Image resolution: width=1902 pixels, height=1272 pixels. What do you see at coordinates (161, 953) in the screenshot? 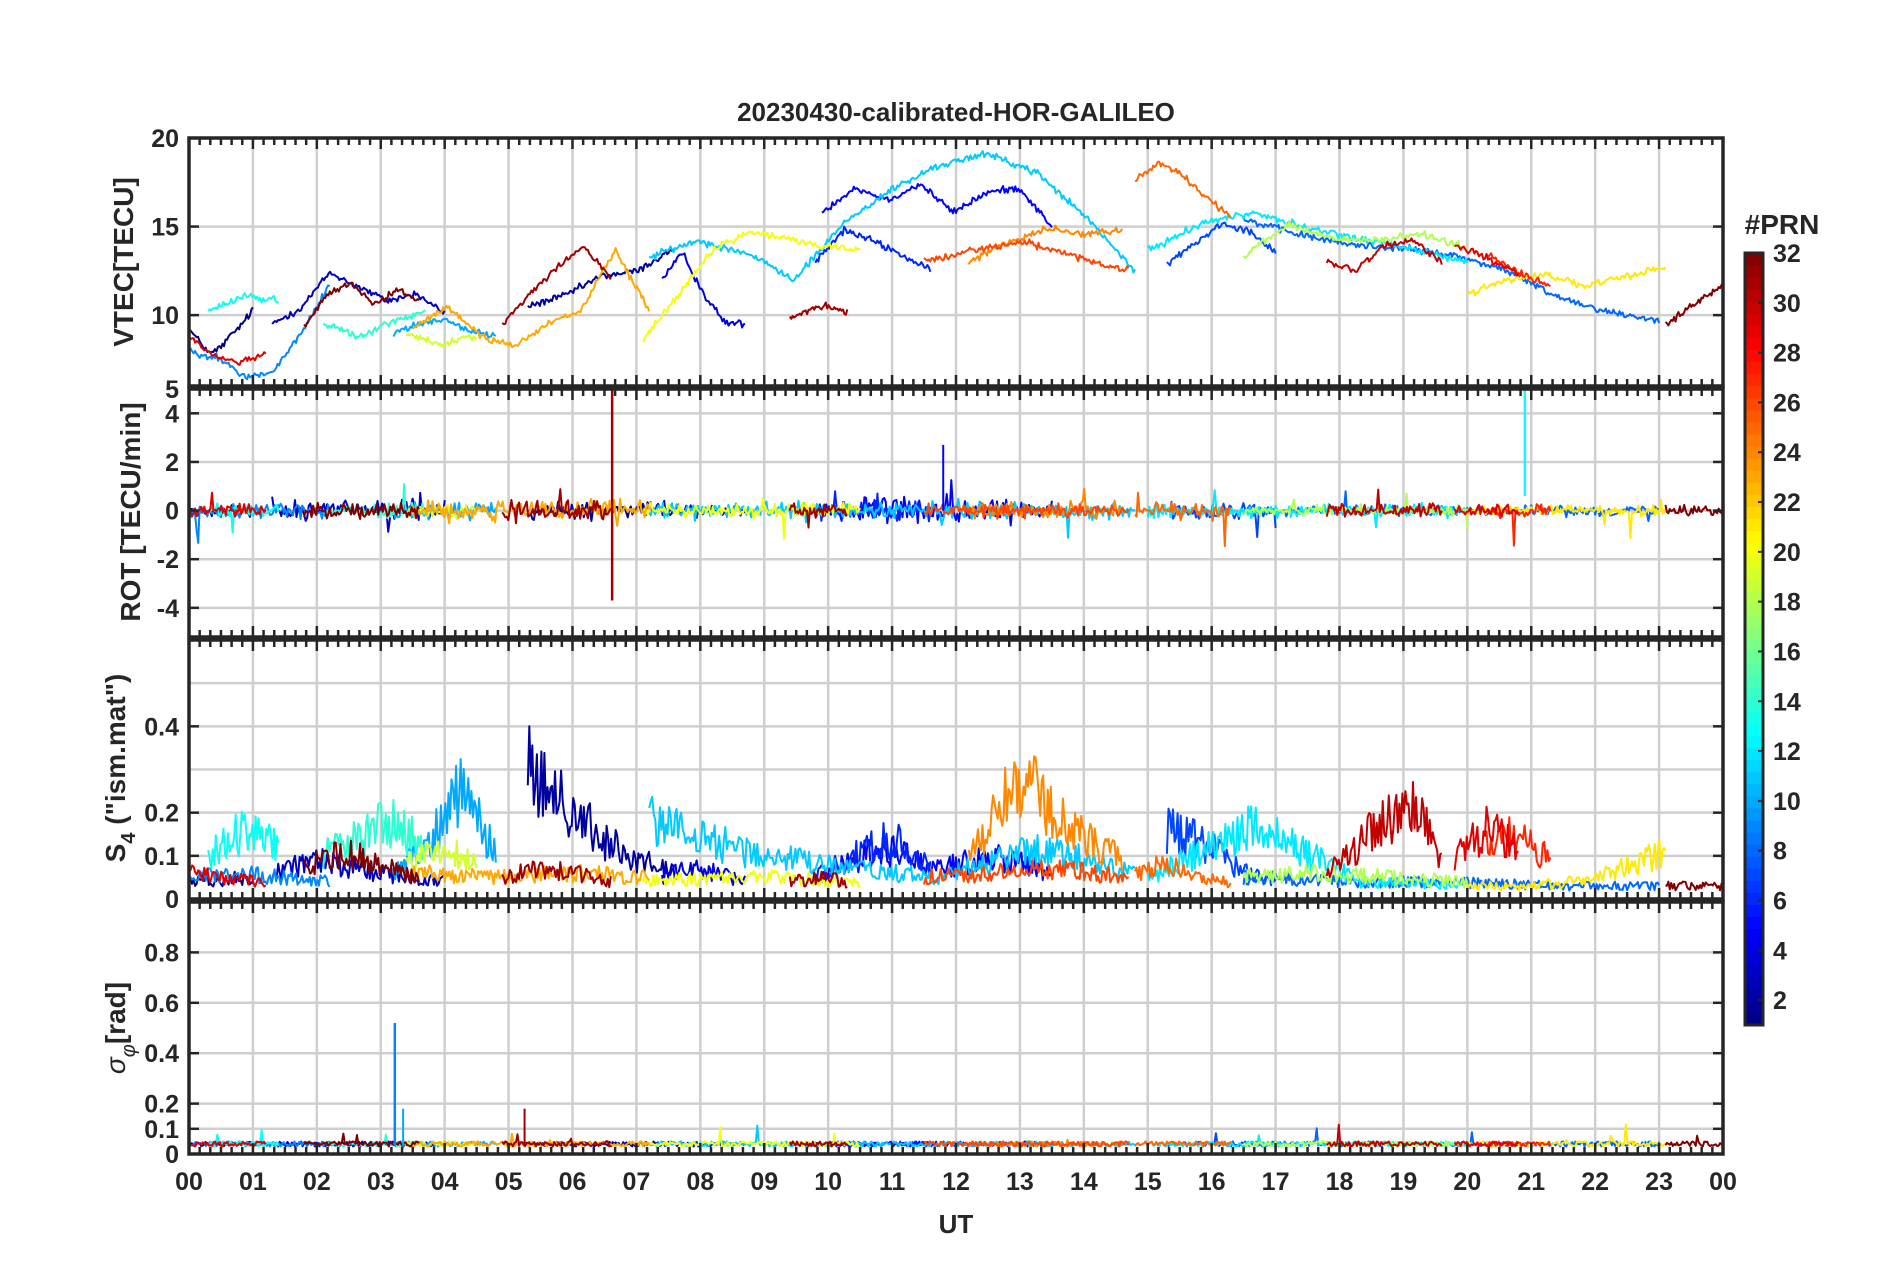
I see `y-tick-label: 0.8` at bounding box center [161, 953].